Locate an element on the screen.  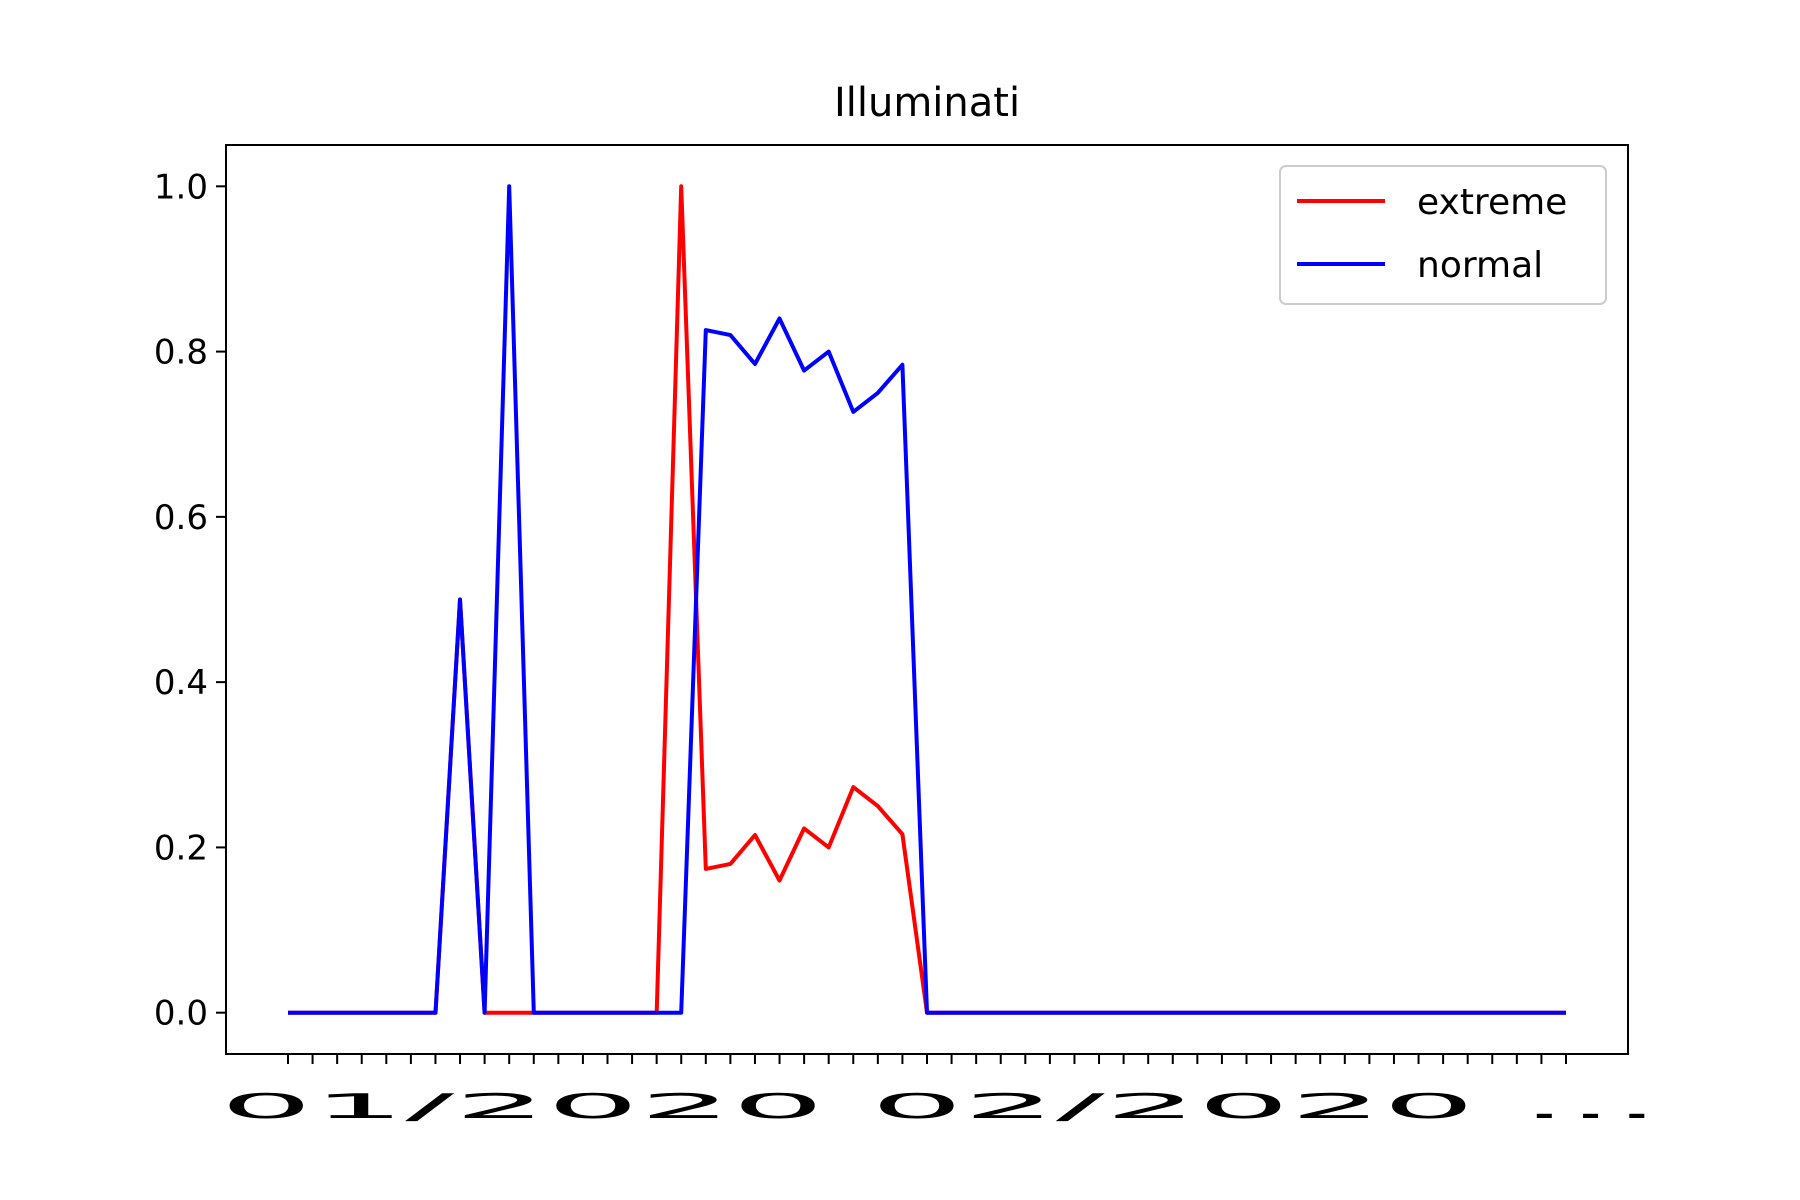
y-tick-label: 0.0 is located at coordinates (181, 1014).